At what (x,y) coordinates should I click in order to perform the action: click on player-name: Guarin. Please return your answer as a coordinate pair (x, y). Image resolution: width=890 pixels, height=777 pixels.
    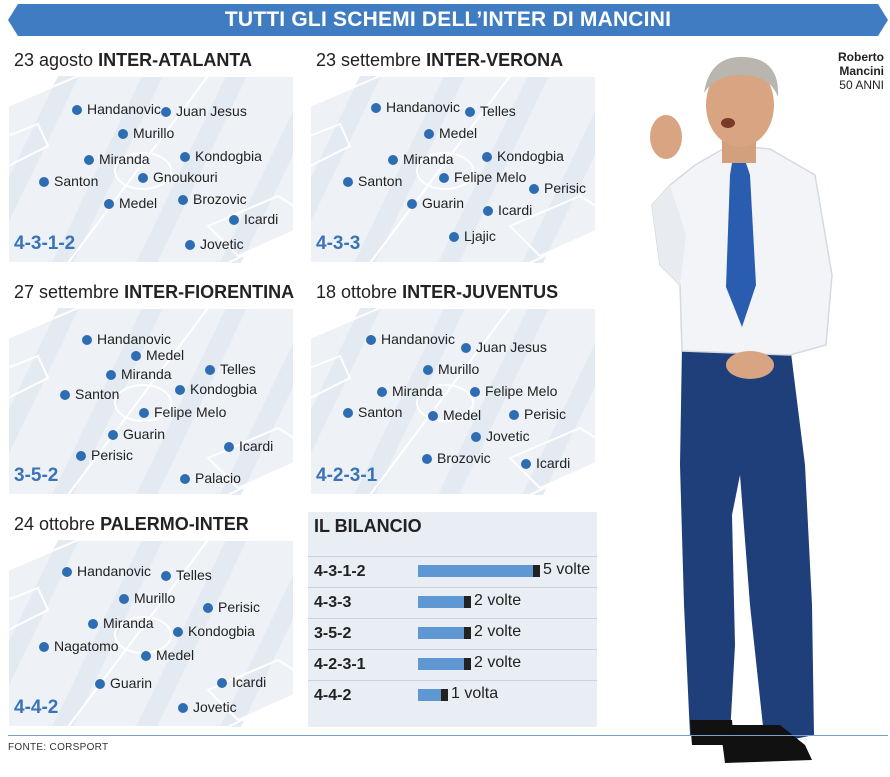
    Looking at the image, I should click on (443, 203).